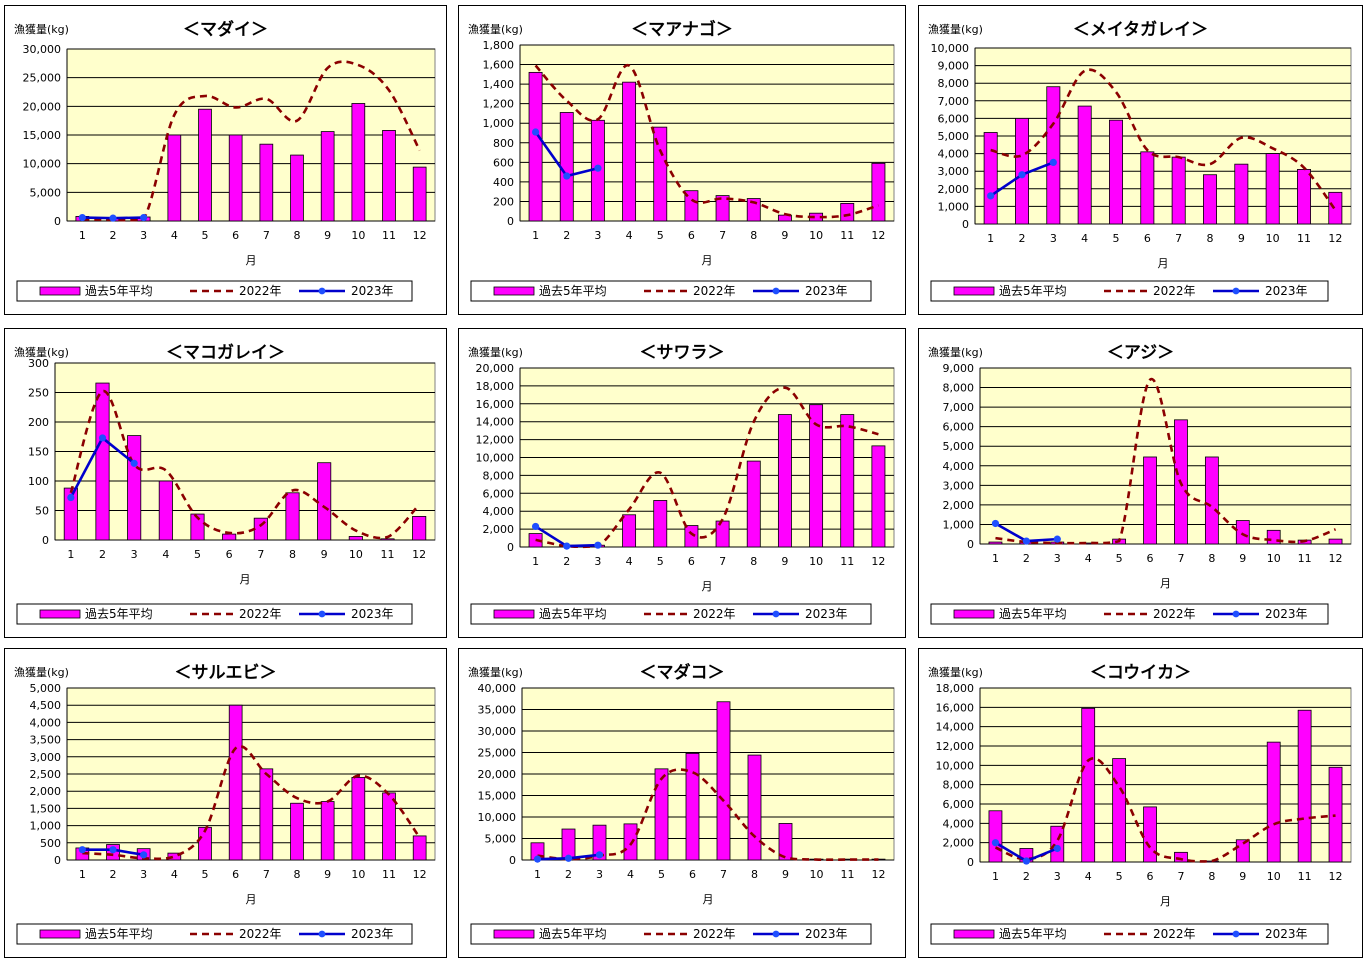  What do you see at coordinates (503, 201) in the screenshot?
I see `y-tick-label: 200` at bounding box center [503, 201].